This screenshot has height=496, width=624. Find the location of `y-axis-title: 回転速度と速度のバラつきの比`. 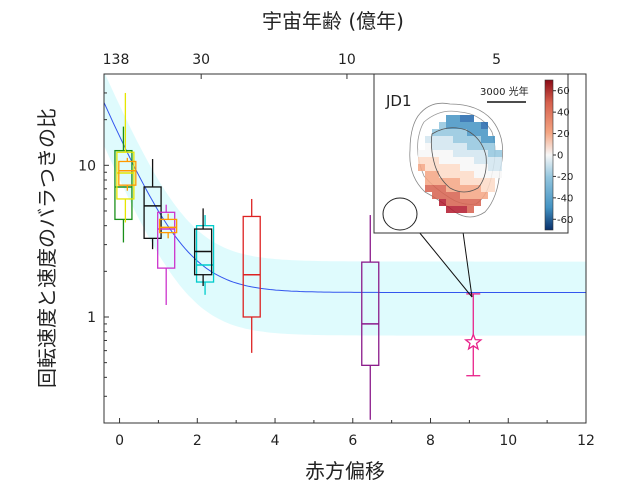

y-axis-title: 回転速度と速度のバラつきの比 is located at coordinates (47, 248).